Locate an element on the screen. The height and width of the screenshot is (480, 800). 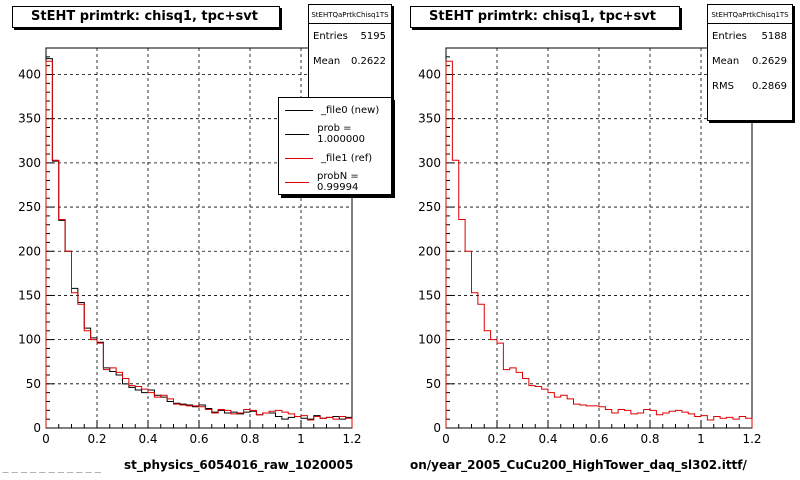
right-stats-label: RMS is located at coordinates (723, 86).